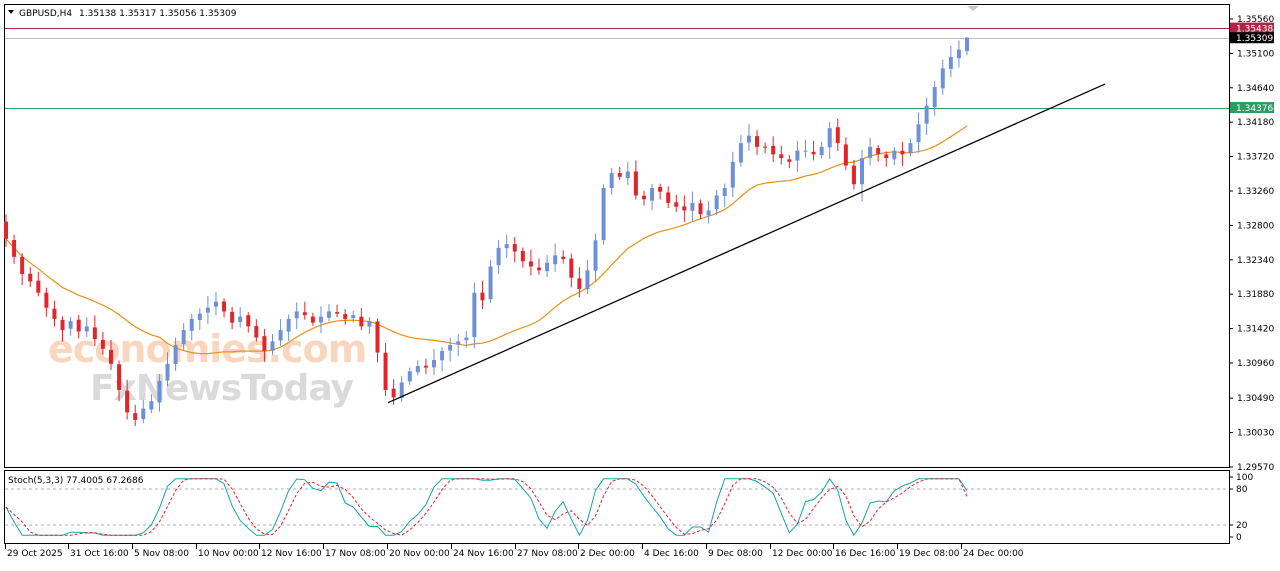  Describe the element at coordinates (11, 12) in the screenshot. I see `collapse-arrow-icon` at that location.